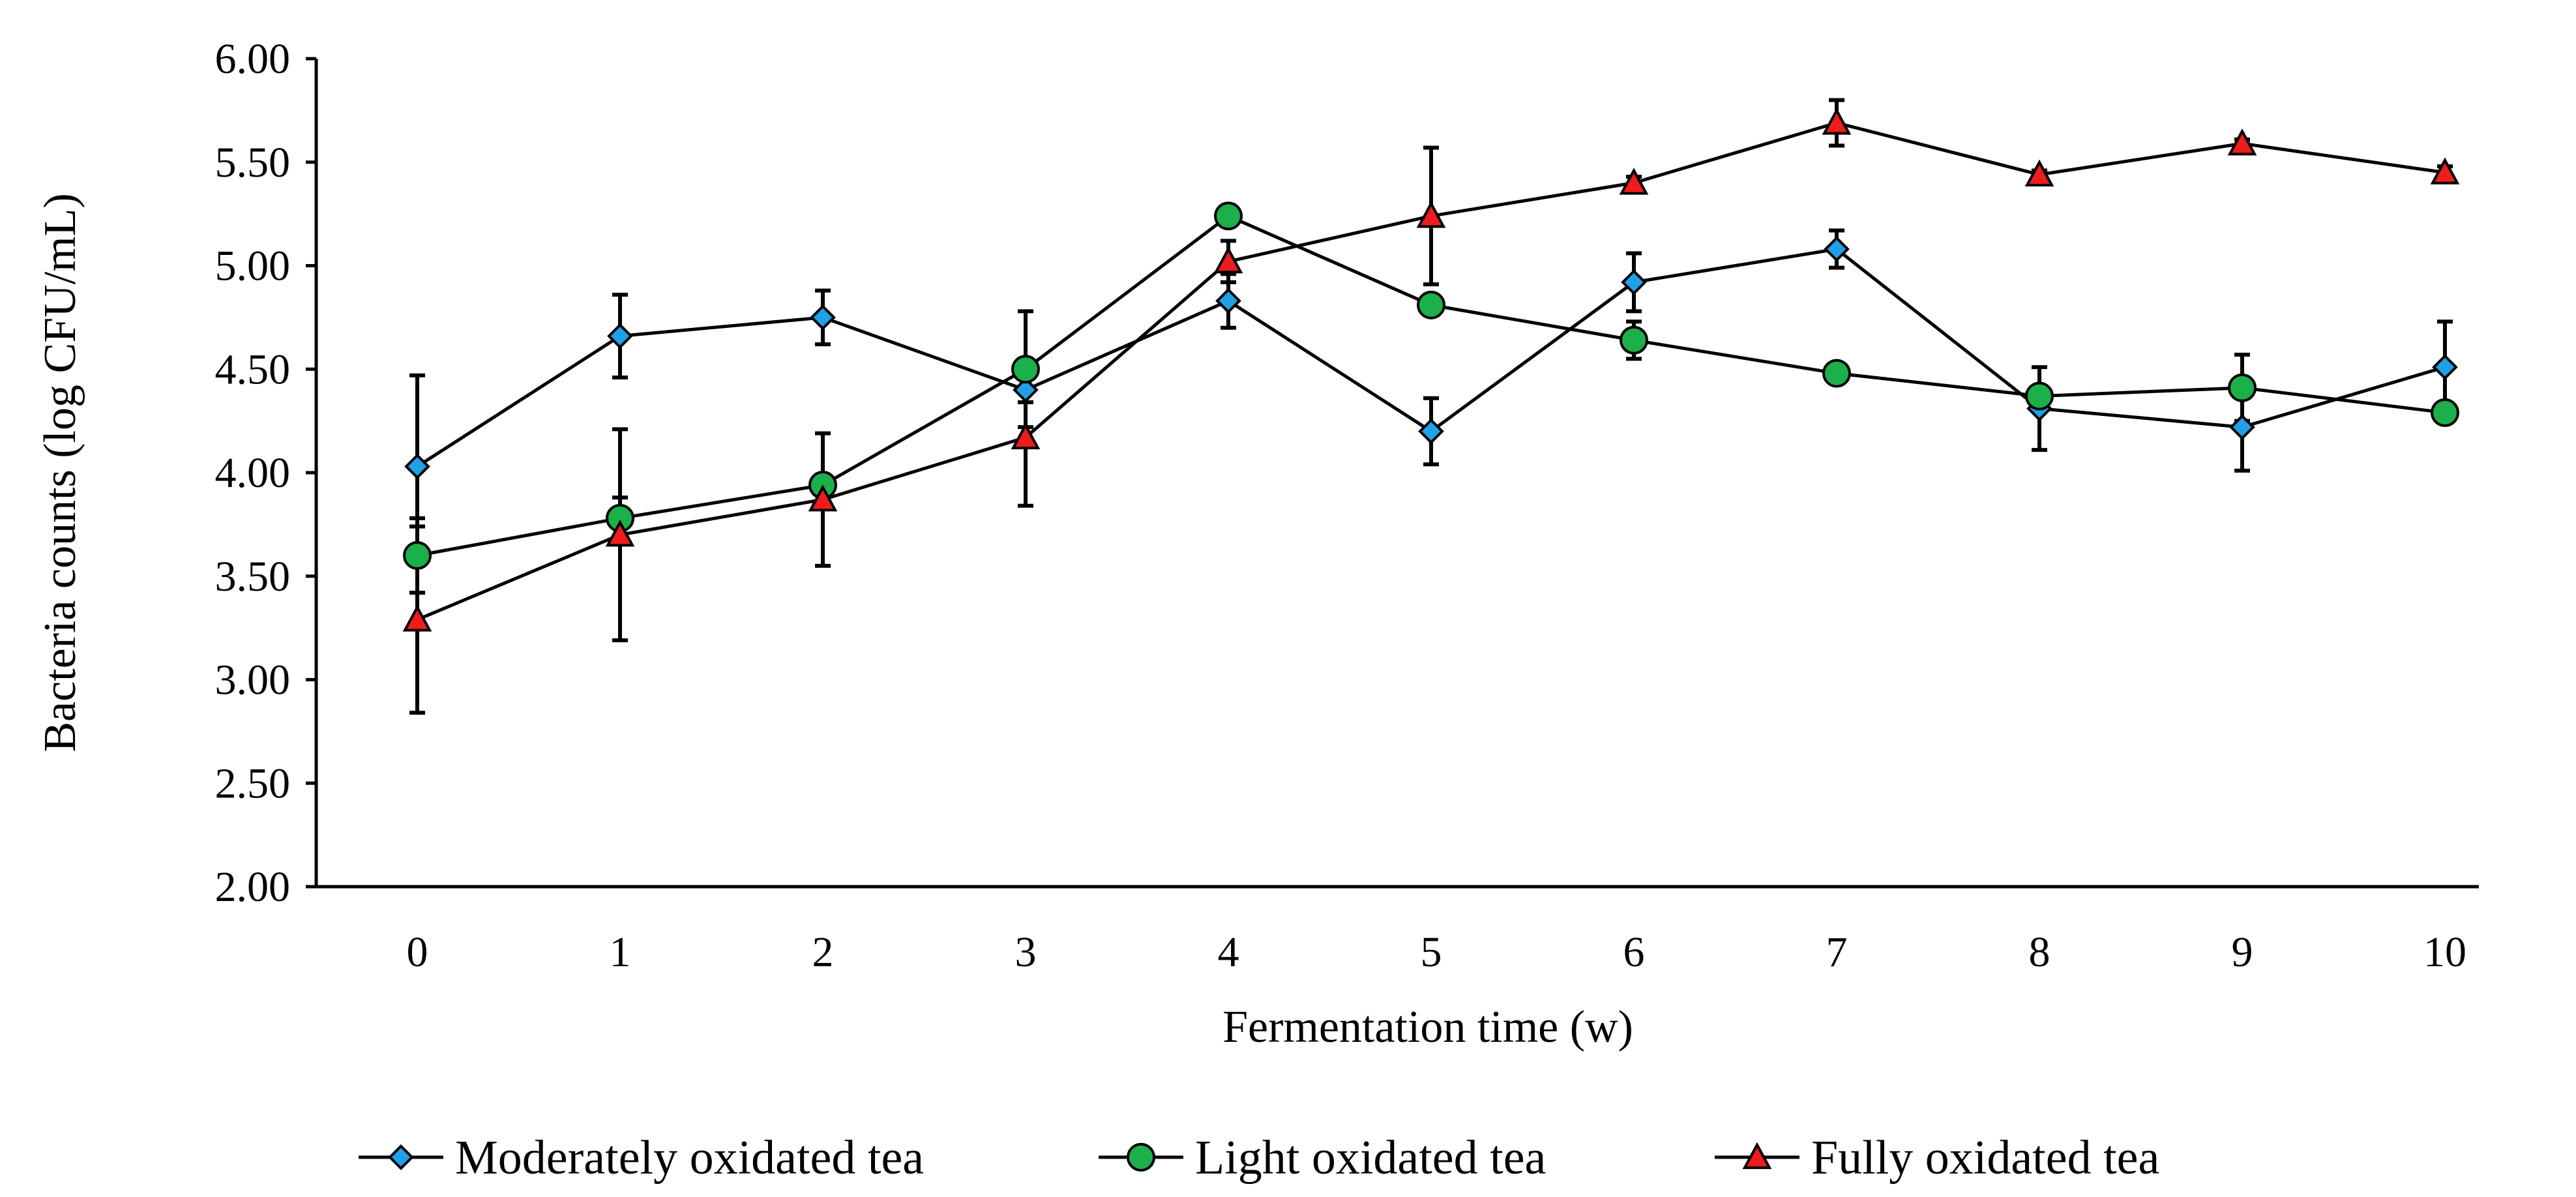 The height and width of the screenshot is (1197, 2576). Describe the element at coordinates (2039, 952) in the screenshot. I see `x-tick-label: 8` at that location.